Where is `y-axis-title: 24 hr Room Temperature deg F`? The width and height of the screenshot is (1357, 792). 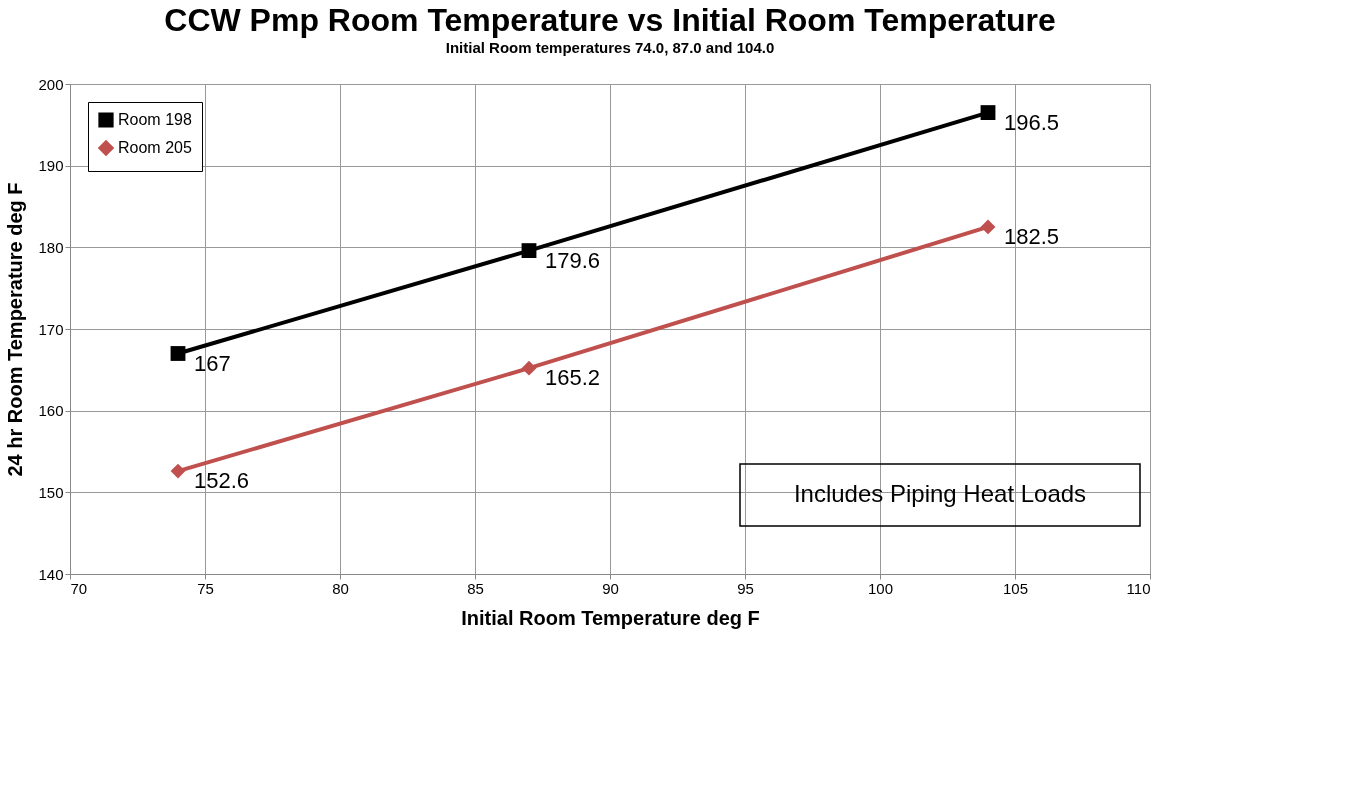
y-axis-title: 24 hr Room Temperature deg F is located at coordinates (15, 329).